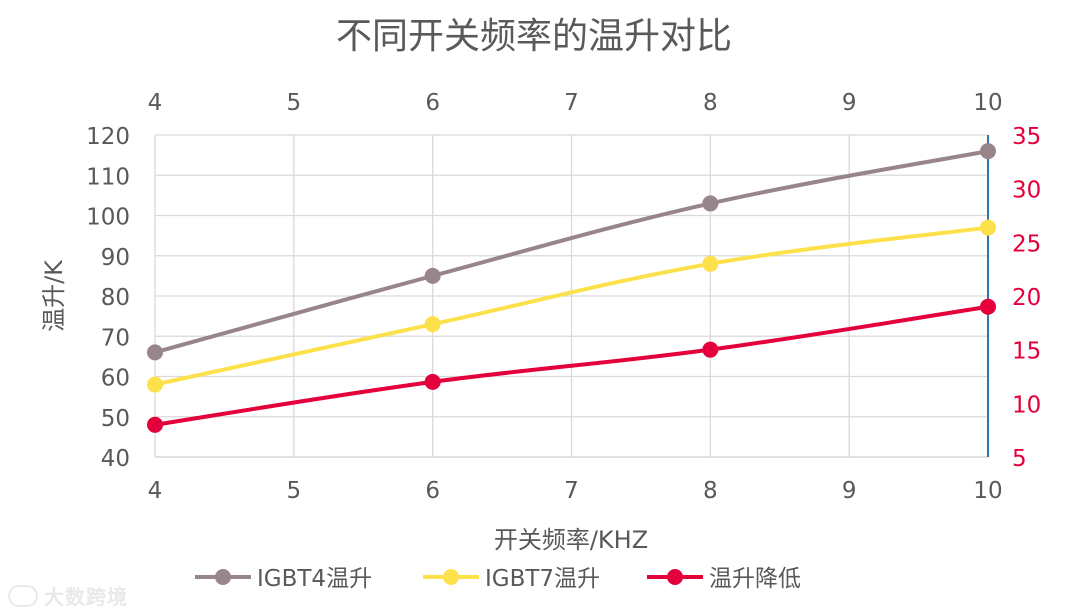 Image resolution: width=1080 pixels, height=616 pixels. What do you see at coordinates (1026, 191) in the screenshot?
I see `y2-tick-label: 30` at bounding box center [1026, 191].